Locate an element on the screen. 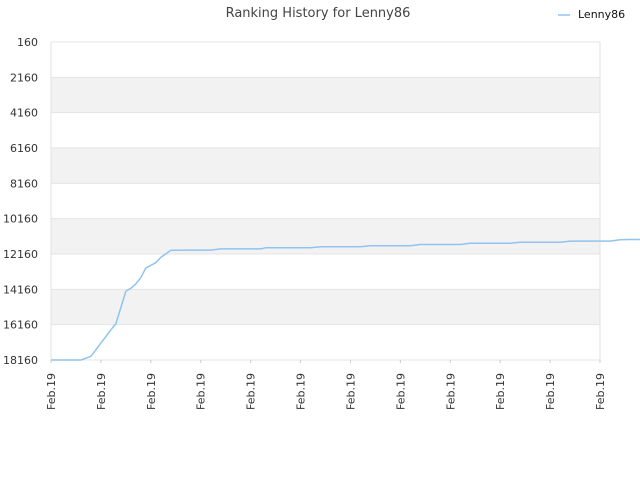  y-tick-label: 18160 is located at coordinates (20, 360).